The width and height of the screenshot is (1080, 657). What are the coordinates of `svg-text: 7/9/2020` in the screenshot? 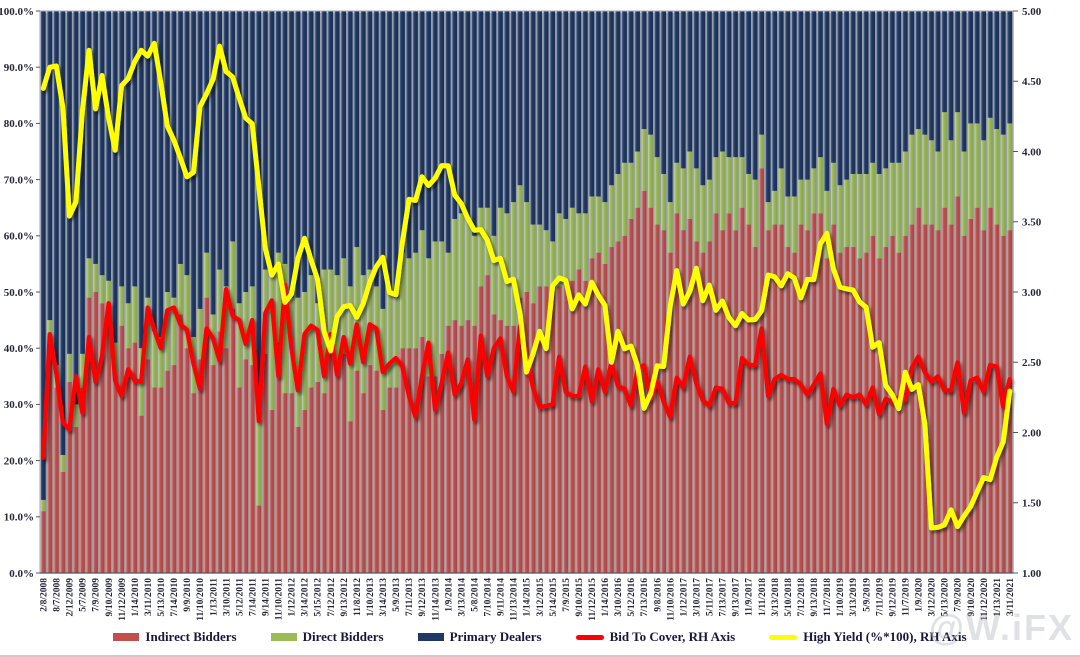 It's located at (959, 595).